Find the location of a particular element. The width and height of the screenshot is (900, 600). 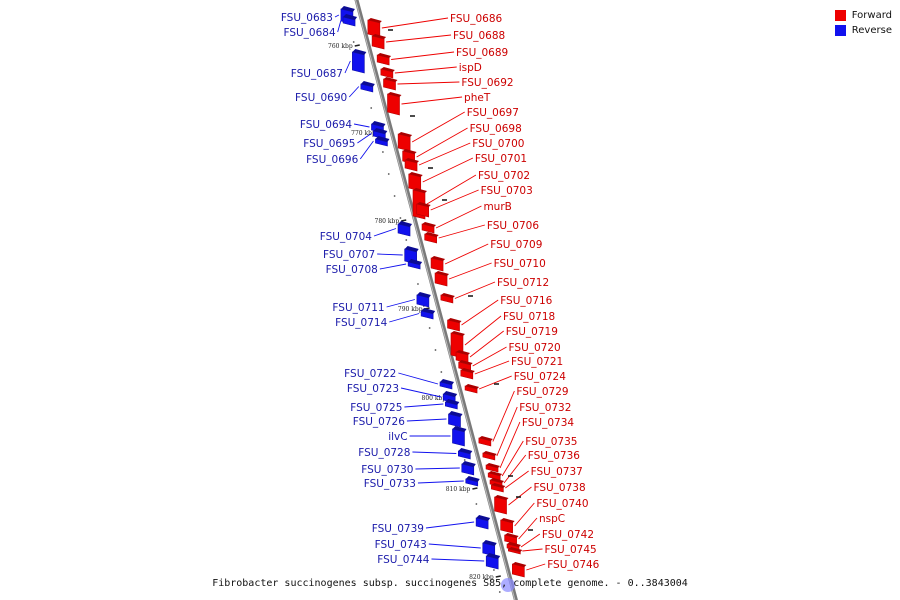

legend-item-reverse: Reverse is located at coordinates (863, 30).